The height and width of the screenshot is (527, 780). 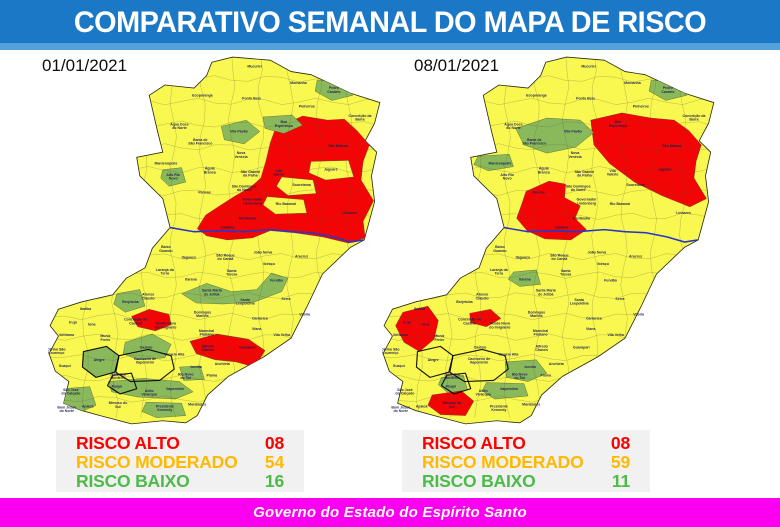 I want to click on municipality-label: Ponto Belo, so click(x=586, y=98).